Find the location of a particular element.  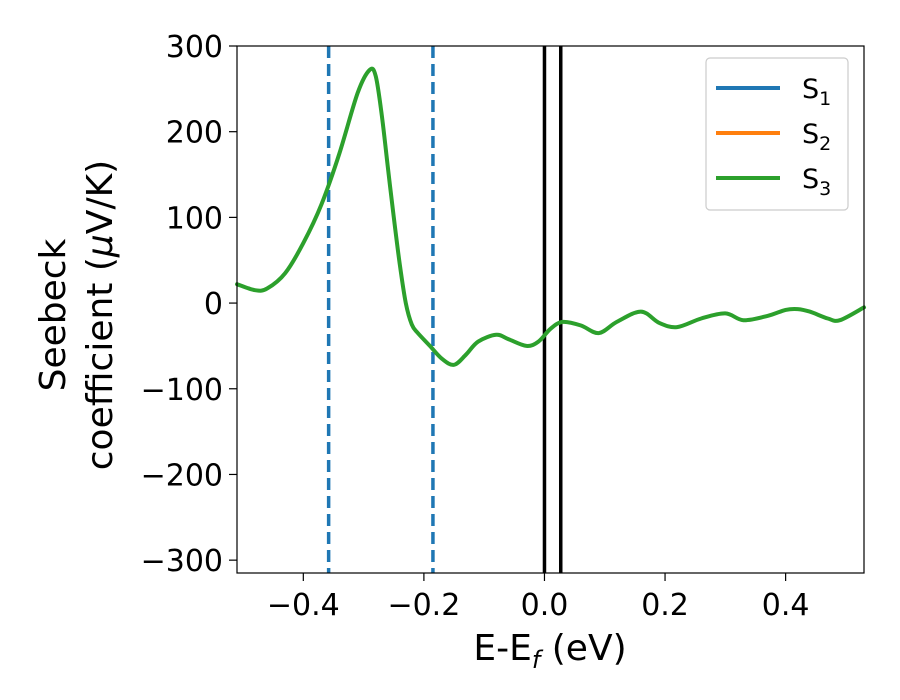

legend: S1 S2 S3 is located at coordinates (777, 134).